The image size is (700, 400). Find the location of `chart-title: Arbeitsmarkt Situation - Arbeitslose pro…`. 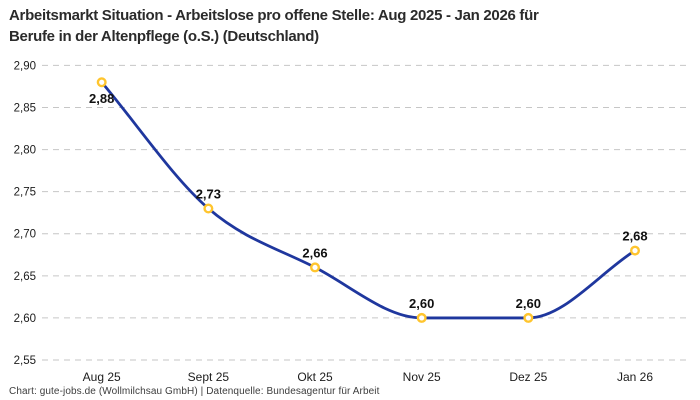

chart-title: Arbeitsmarkt Situation - Arbeitslose pro… is located at coordinates (329, 26).